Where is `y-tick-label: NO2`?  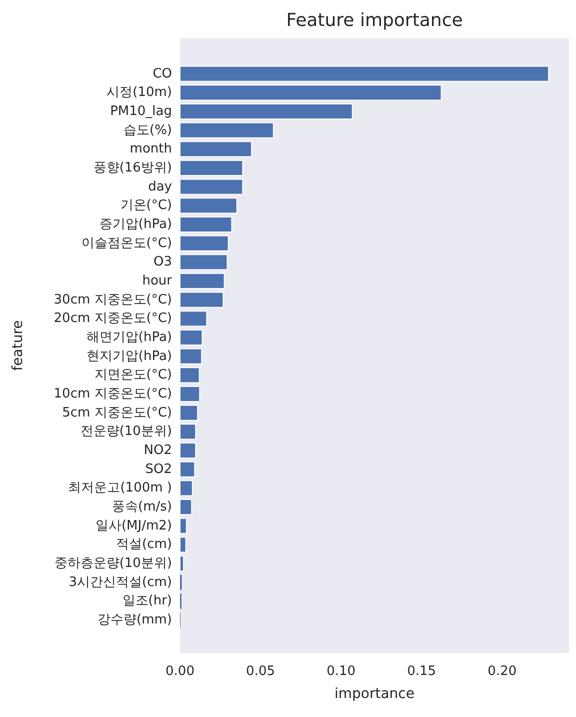 y-tick-label: NO2 is located at coordinates (158, 450).